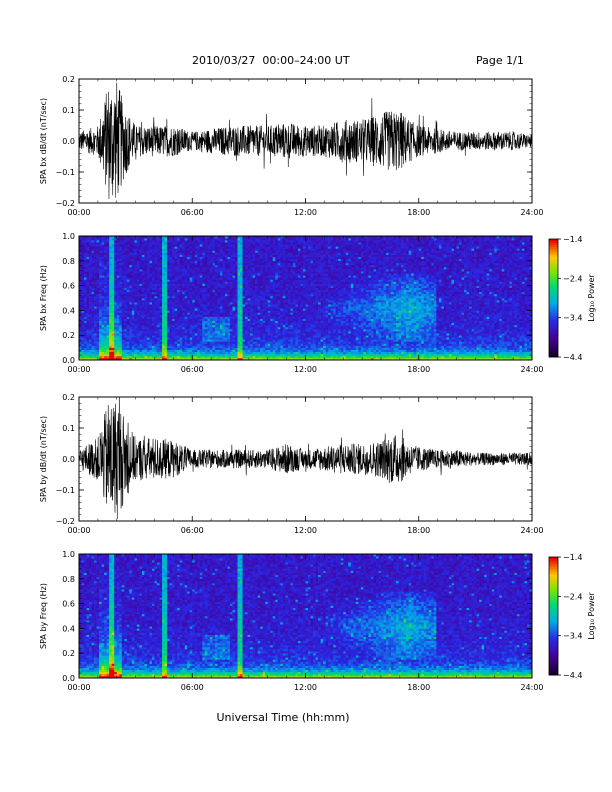 The width and height of the screenshot is (612, 792). Describe the element at coordinates (418, 212) in the screenshot. I see `x-tick-label: 18:00` at that location.